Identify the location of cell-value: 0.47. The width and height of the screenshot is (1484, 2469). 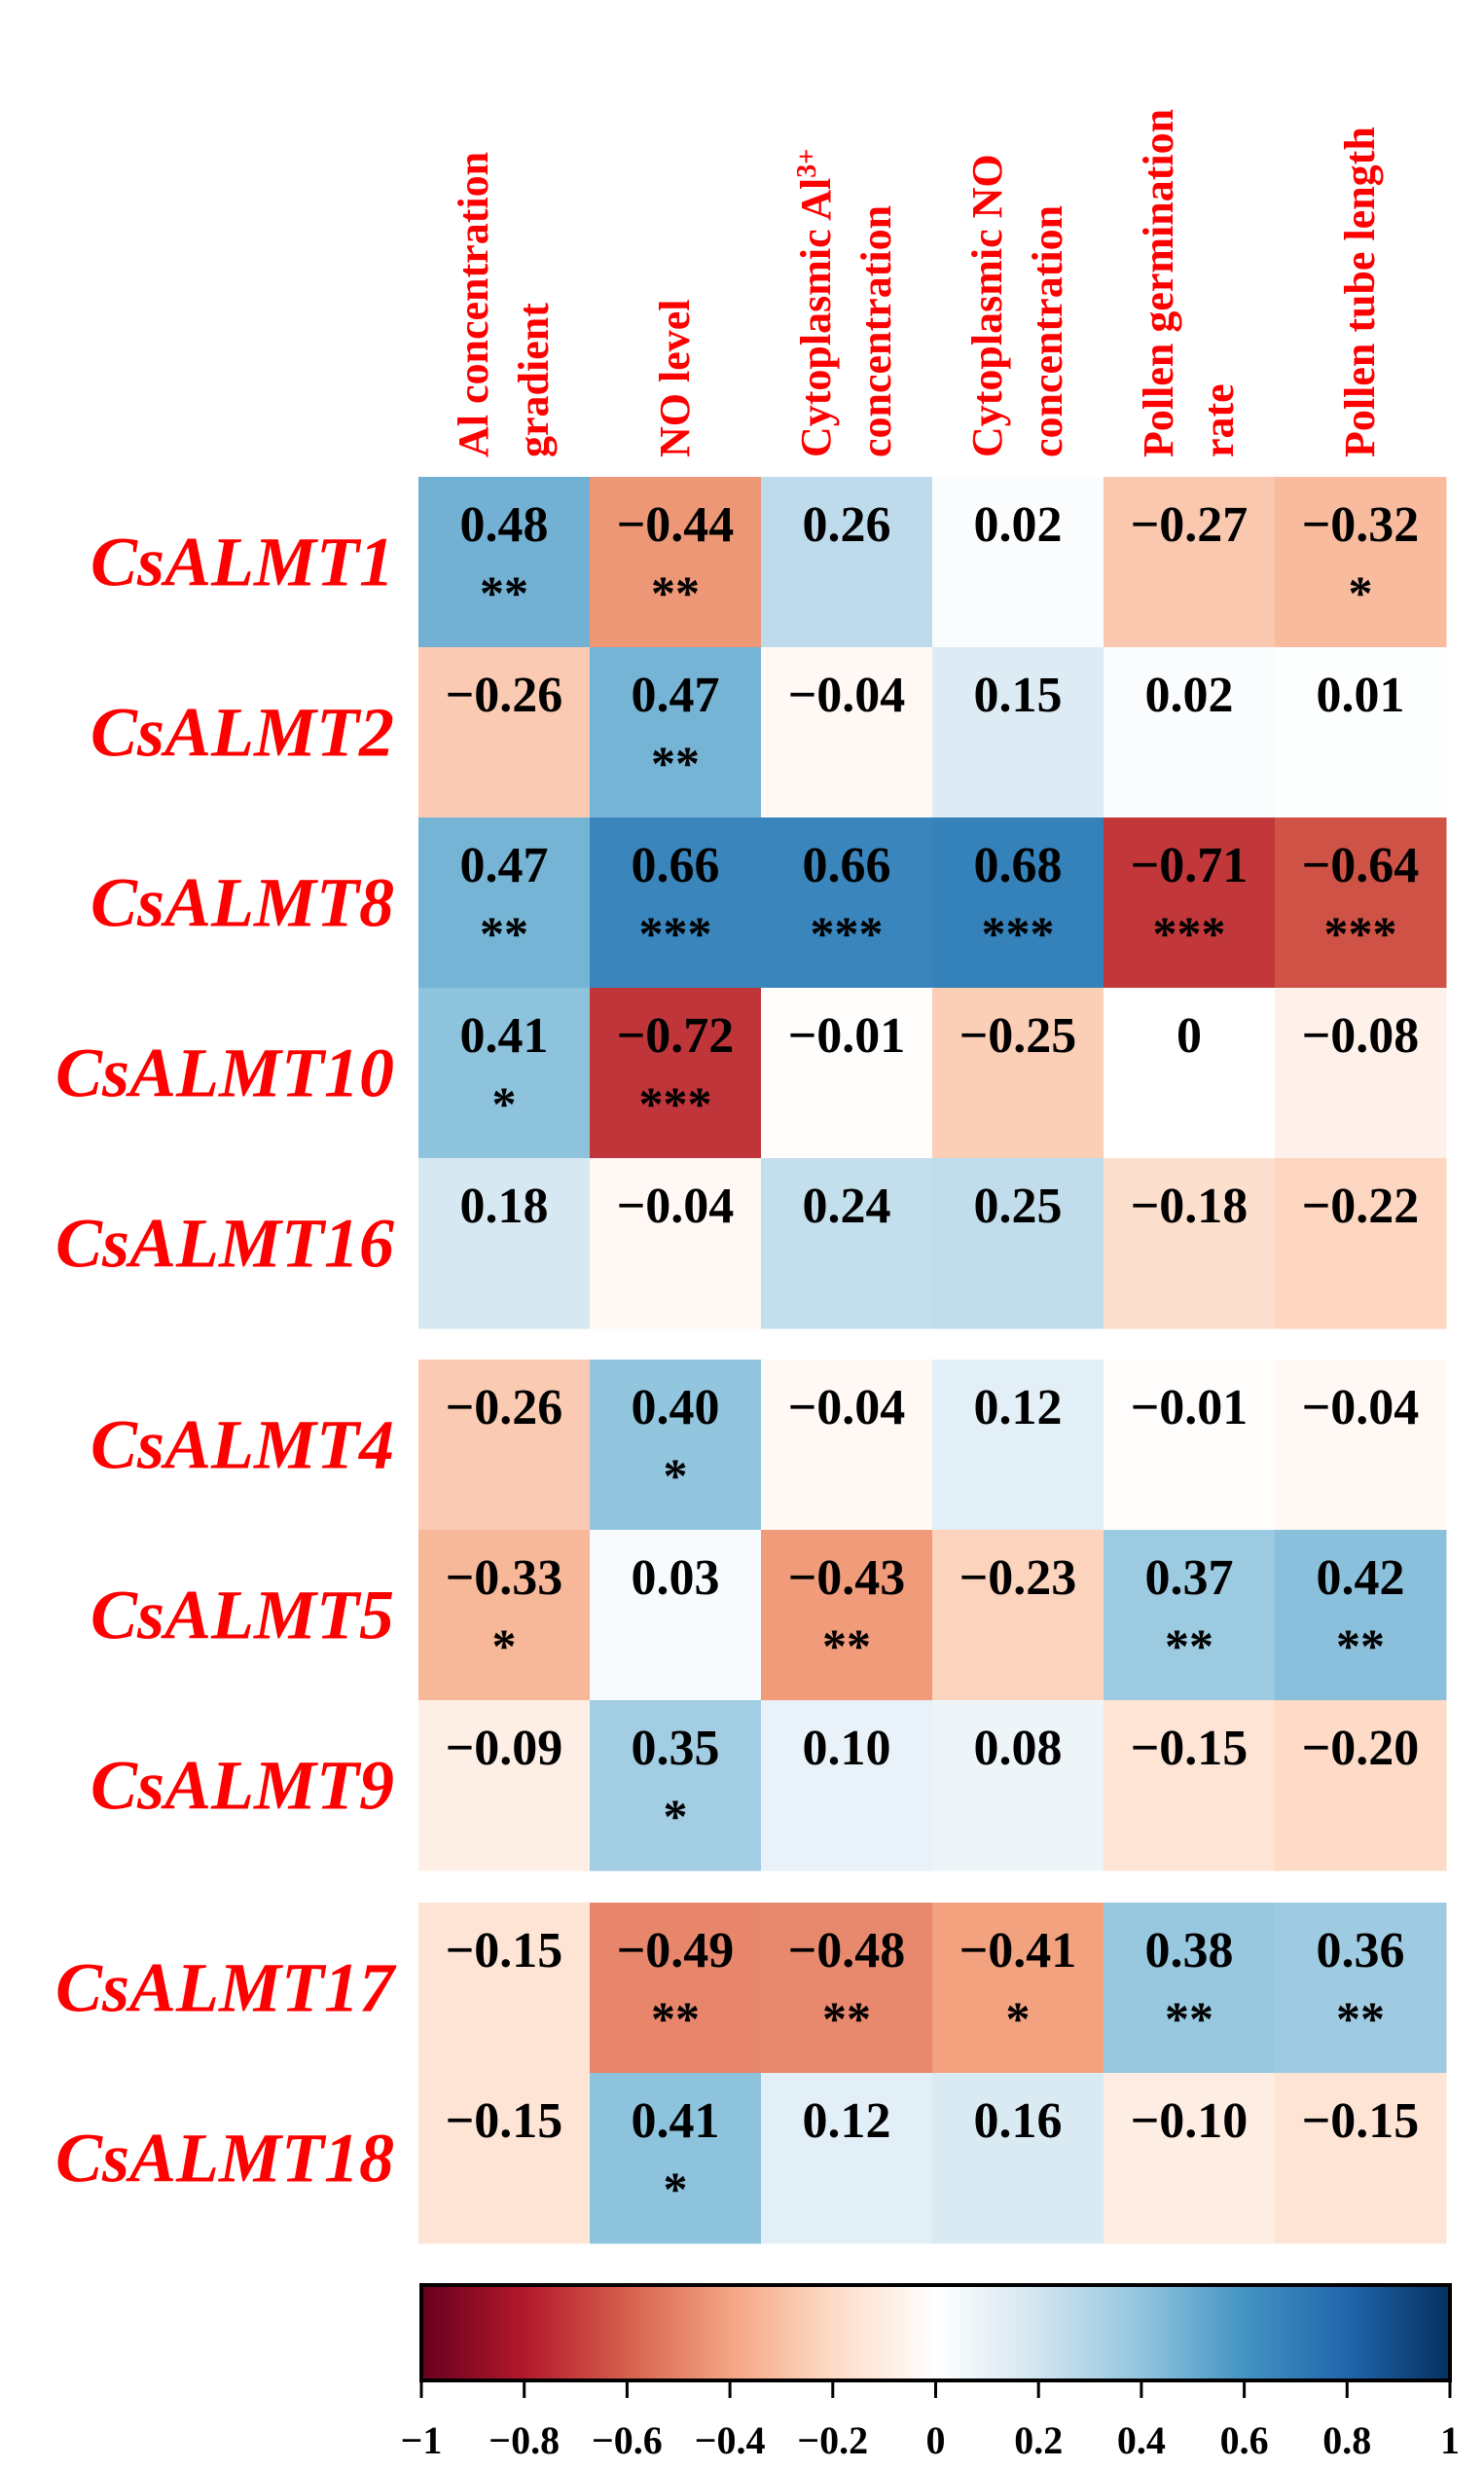
(676, 695).